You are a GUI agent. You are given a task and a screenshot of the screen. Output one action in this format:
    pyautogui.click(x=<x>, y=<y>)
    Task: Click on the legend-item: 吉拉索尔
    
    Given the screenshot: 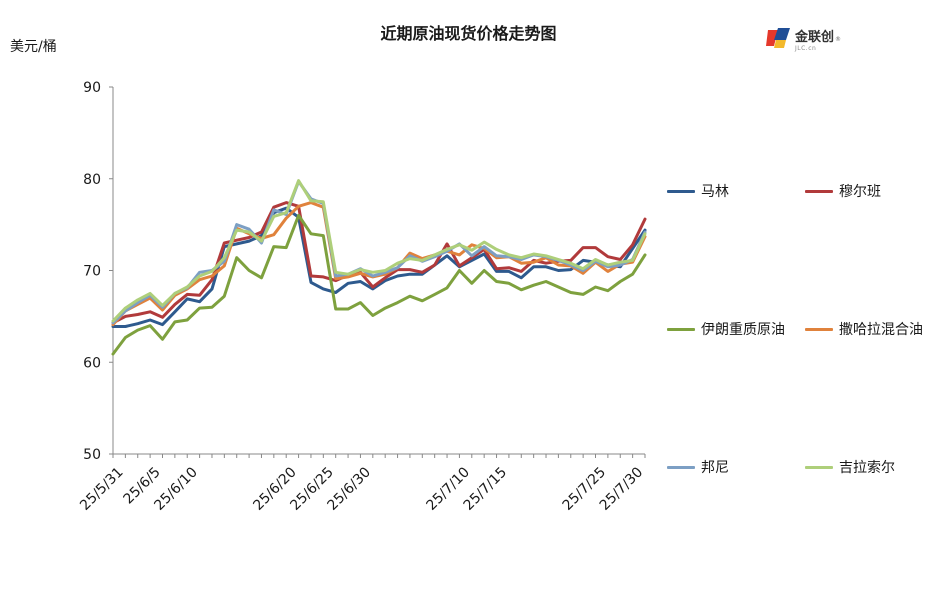 What is the action you would take?
    pyautogui.click(x=850, y=467)
    